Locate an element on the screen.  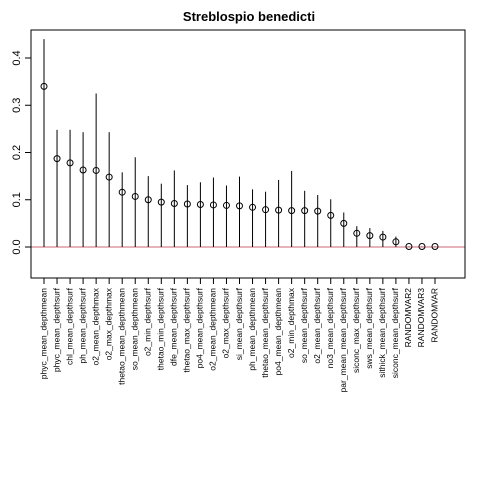
x-tick-label: chl_mean_depthsurf is located at coordinates (69, 326).